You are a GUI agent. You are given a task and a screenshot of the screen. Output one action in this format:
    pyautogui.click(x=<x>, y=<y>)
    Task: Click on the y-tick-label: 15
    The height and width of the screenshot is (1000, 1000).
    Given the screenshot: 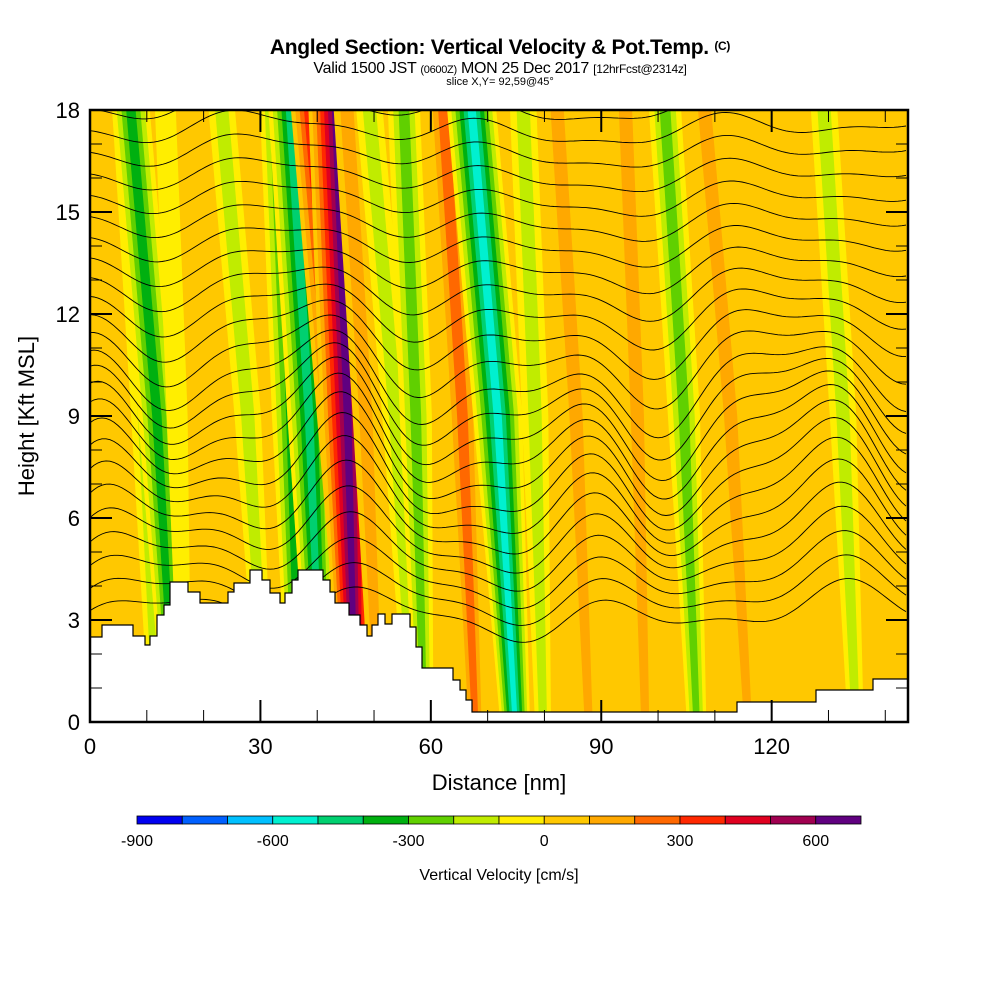 What is the action you would take?
    pyautogui.click(x=68, y=212)
    